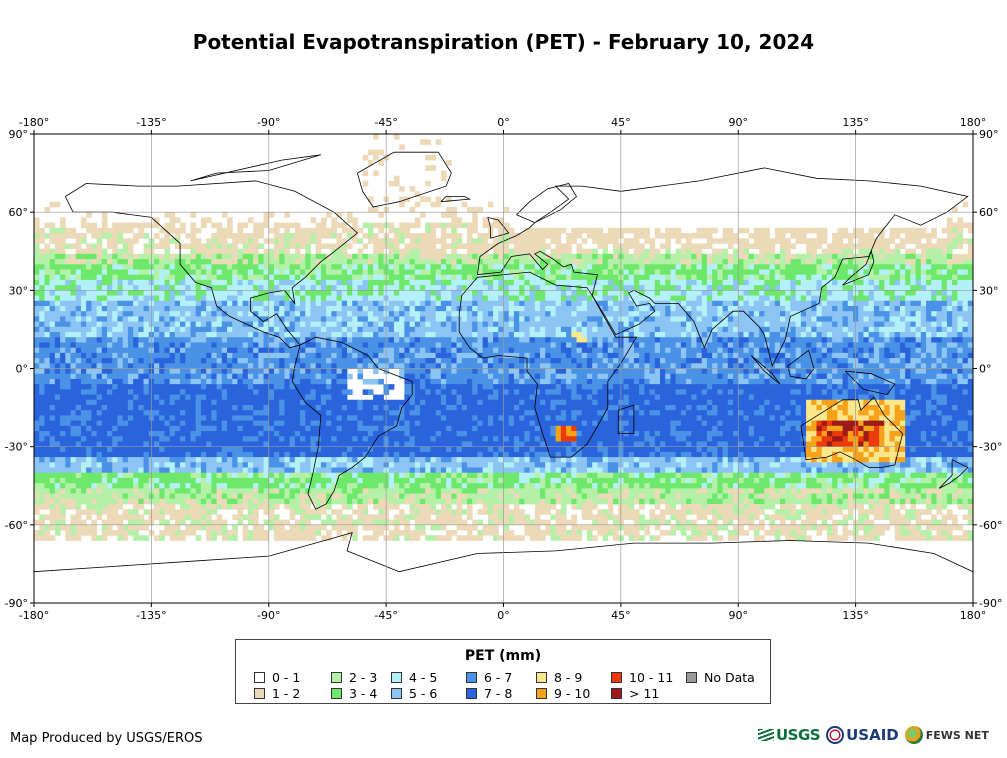  What do you see at coordinates (973, 615) in the screenshot?
I see `lon-label-bottom: 180°` at bounding box center [973, 615].